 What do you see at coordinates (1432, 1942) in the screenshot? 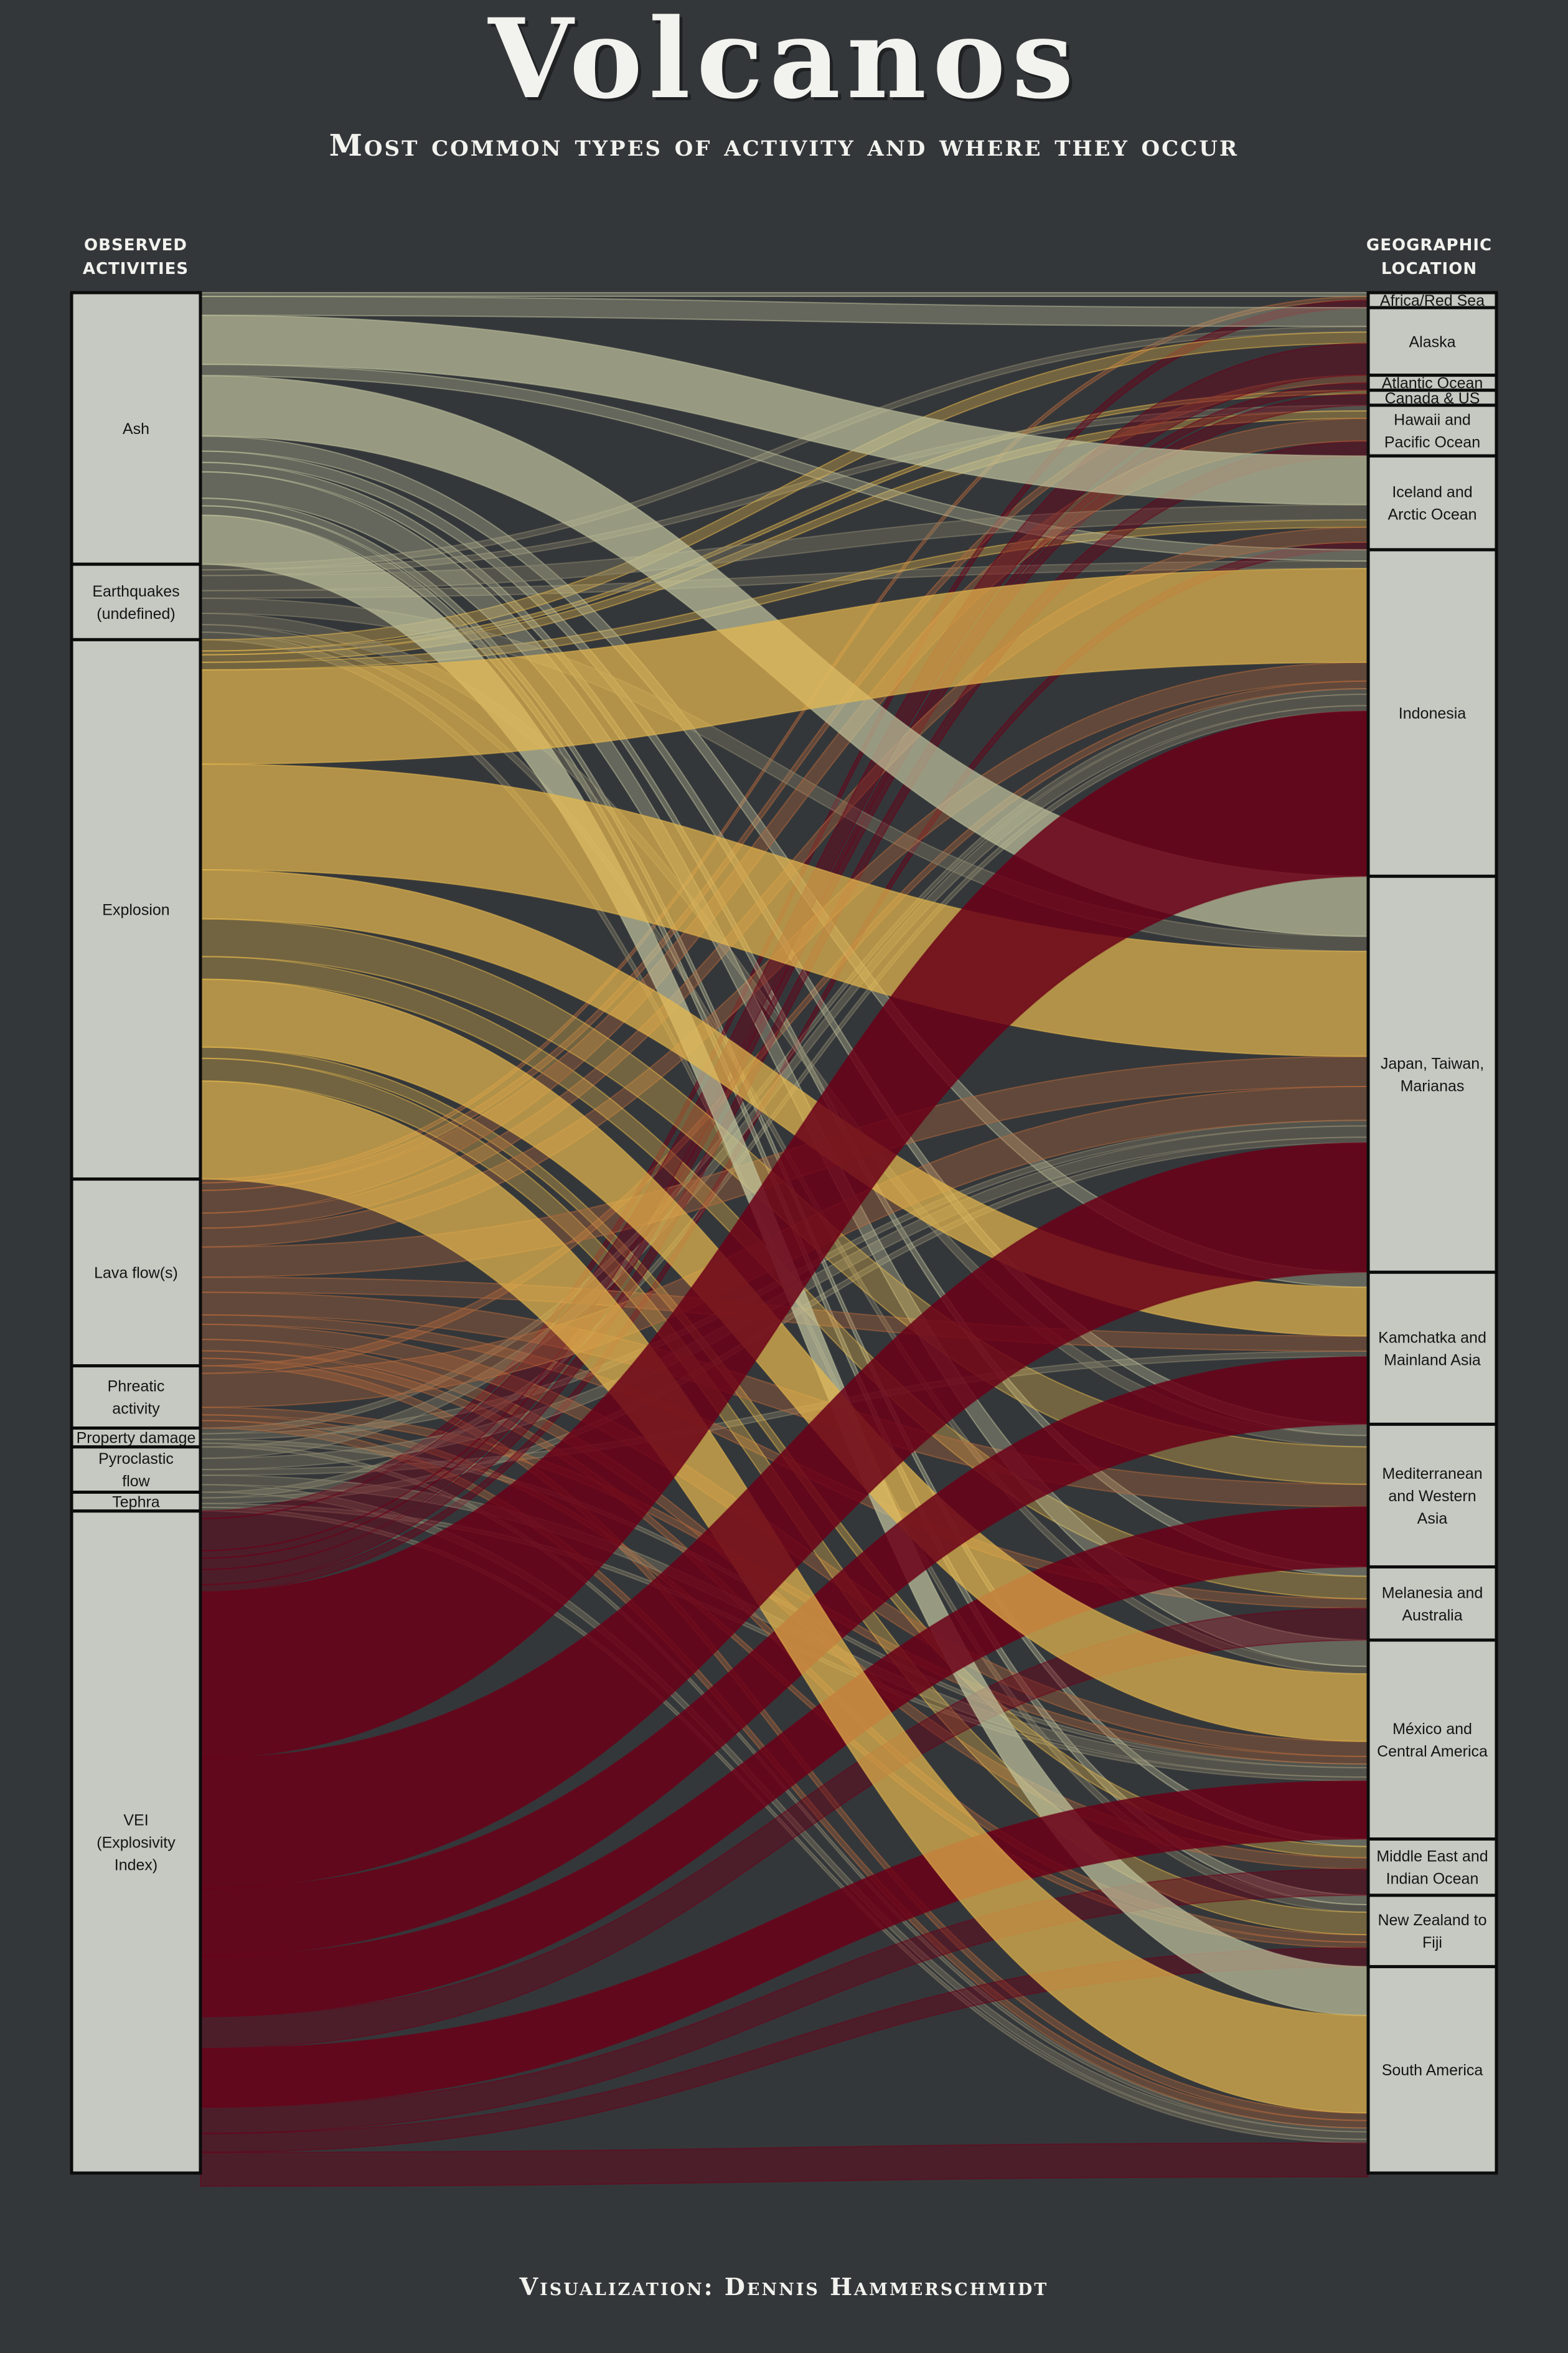
I see `node-label-line: Fiji` at bounding box center [1432, 1942].